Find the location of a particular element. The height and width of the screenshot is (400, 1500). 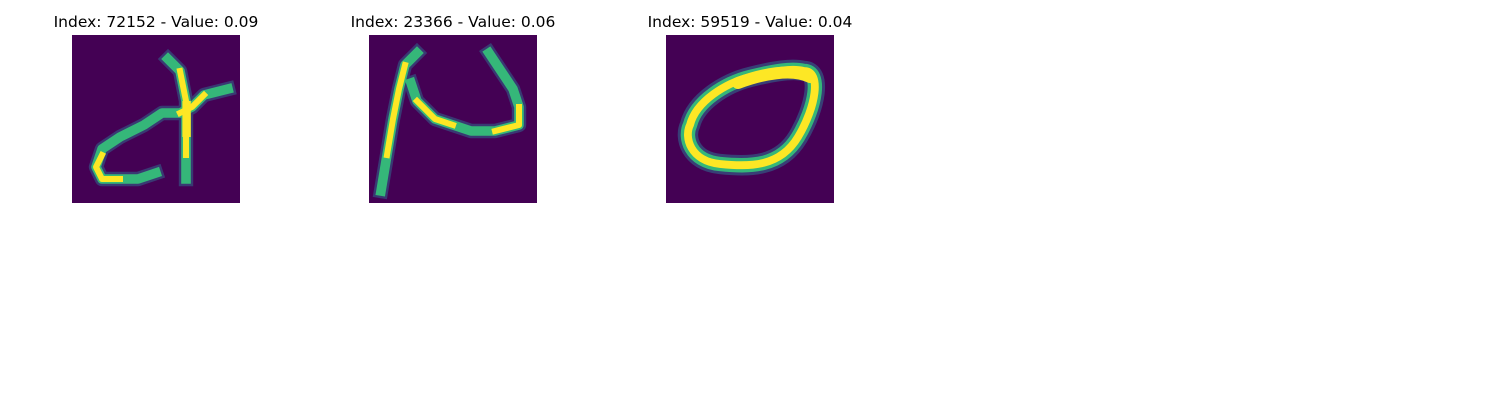

image-panel-3: Index: 59519 - Value: 0.04 is located at coordinates (750, 105).